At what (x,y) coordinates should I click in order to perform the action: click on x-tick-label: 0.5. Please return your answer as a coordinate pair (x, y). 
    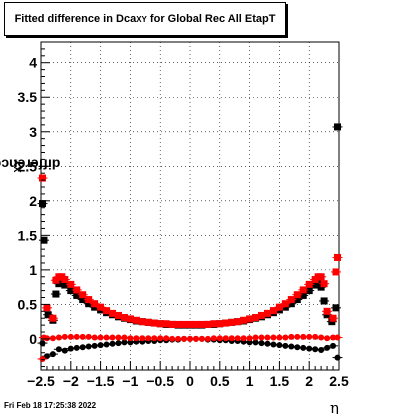
    Looking at the image, I should click on (220, 381).